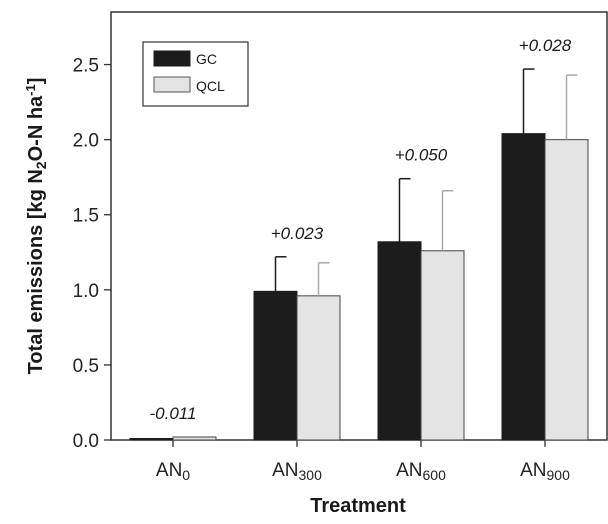  Describe the element at coordinates (363, 461) in the screenshot. I see `x-axis: AN0 AN300 AN600 AN900` at that location.